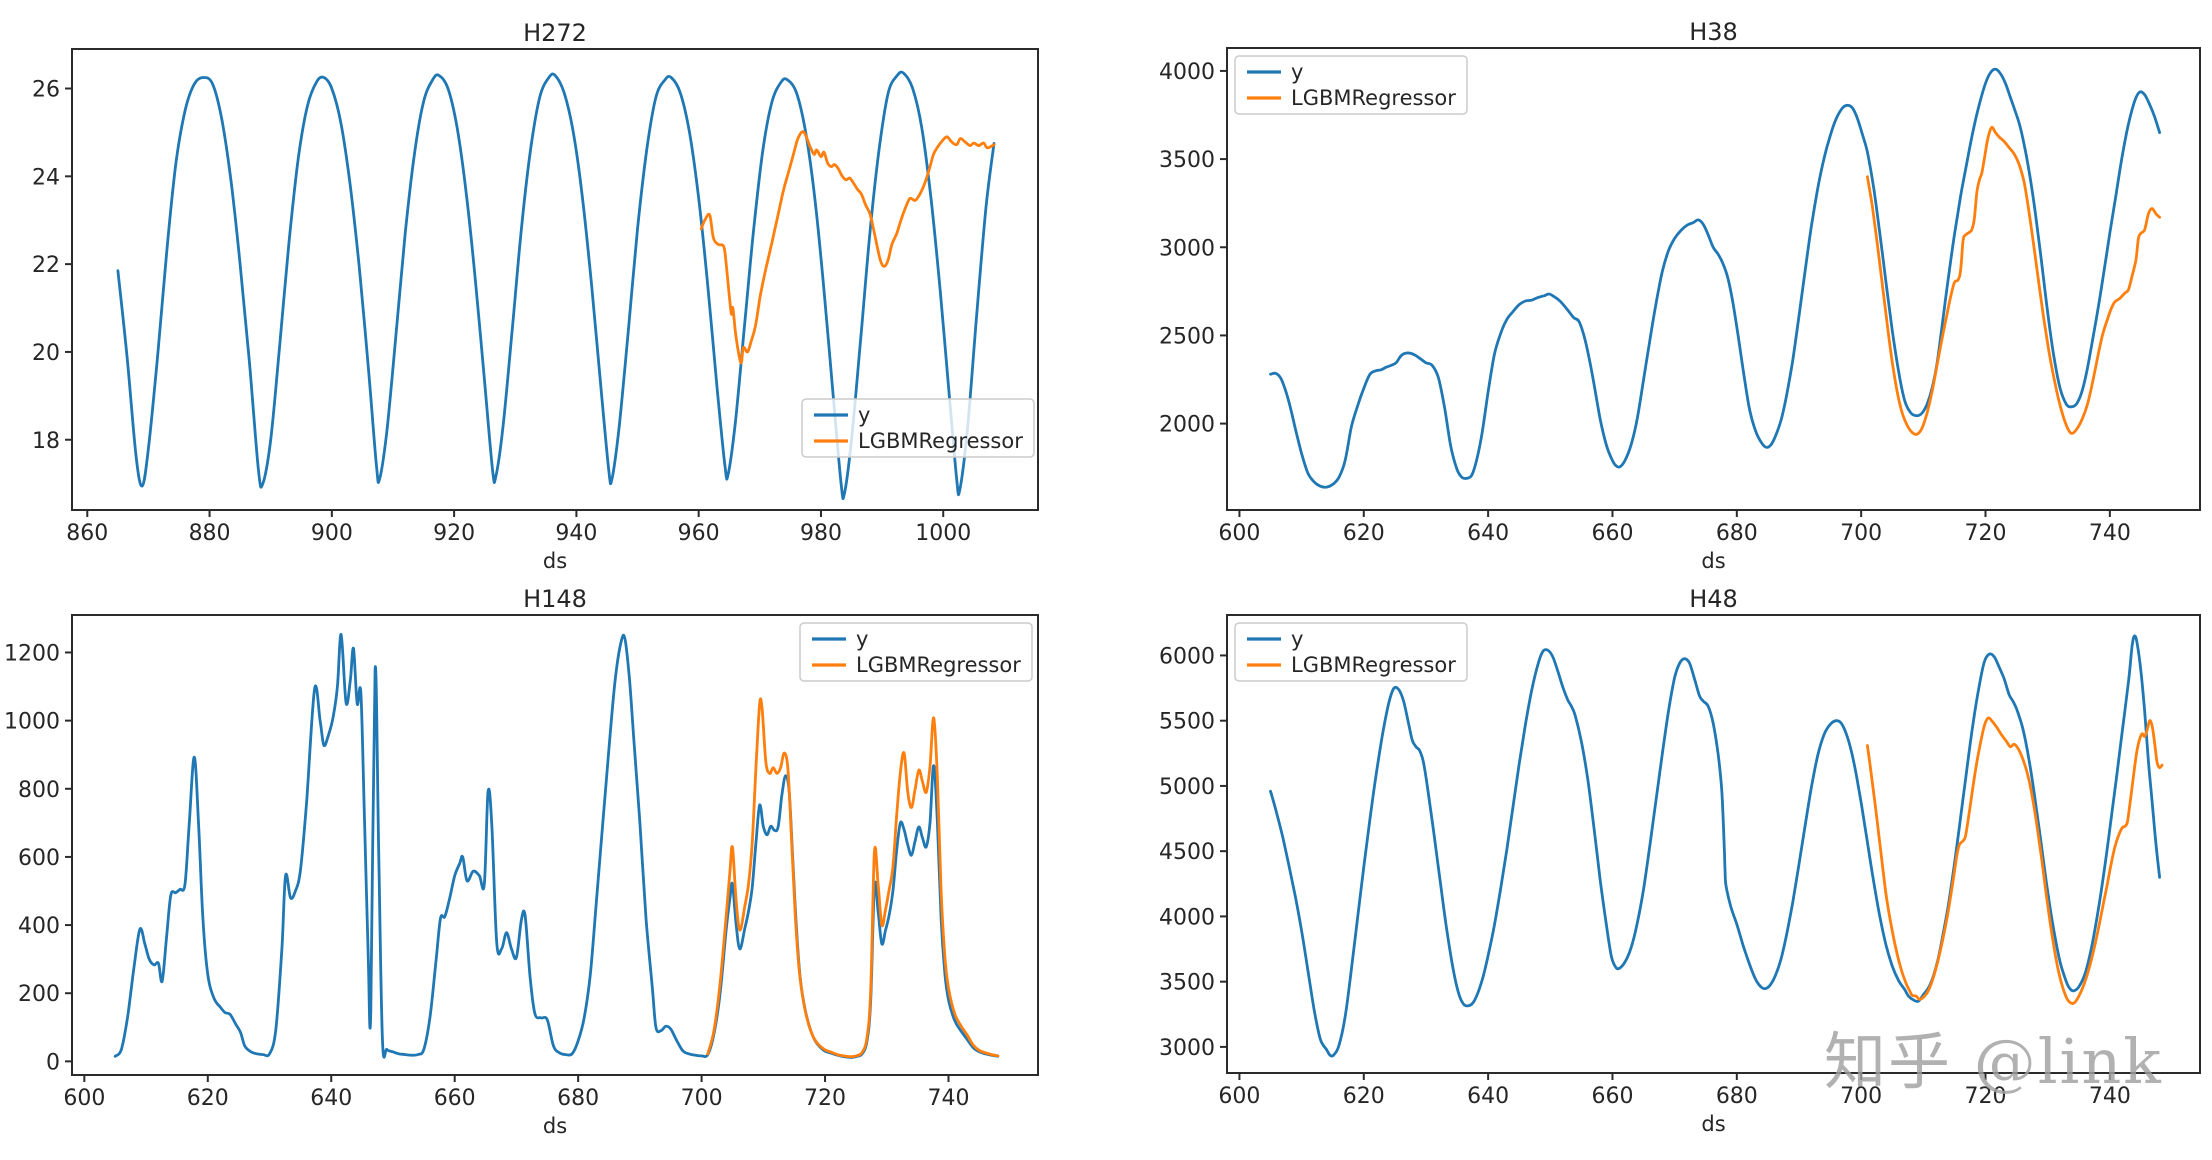  What do you see at coordinates (39, 994) in the screenshot?
I see `y-tick-label: 200` at bounding box center [39, 994].